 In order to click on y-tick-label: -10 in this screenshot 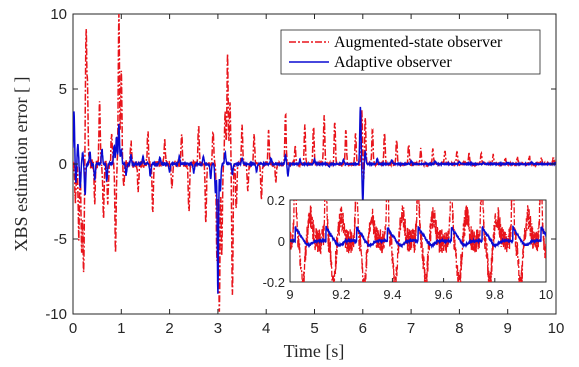, I will do `click(56, 314)`.